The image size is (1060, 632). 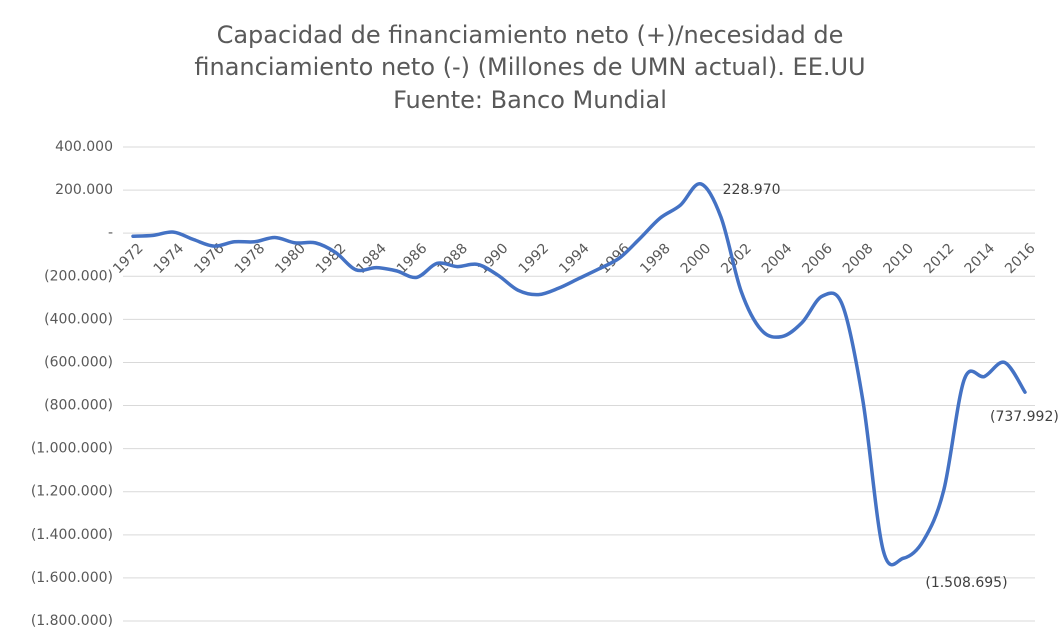 What do you see at coordinates (128, 259) in the screenshot?
I see `x-tick-label: 1972` at bounding box center [128, 259].